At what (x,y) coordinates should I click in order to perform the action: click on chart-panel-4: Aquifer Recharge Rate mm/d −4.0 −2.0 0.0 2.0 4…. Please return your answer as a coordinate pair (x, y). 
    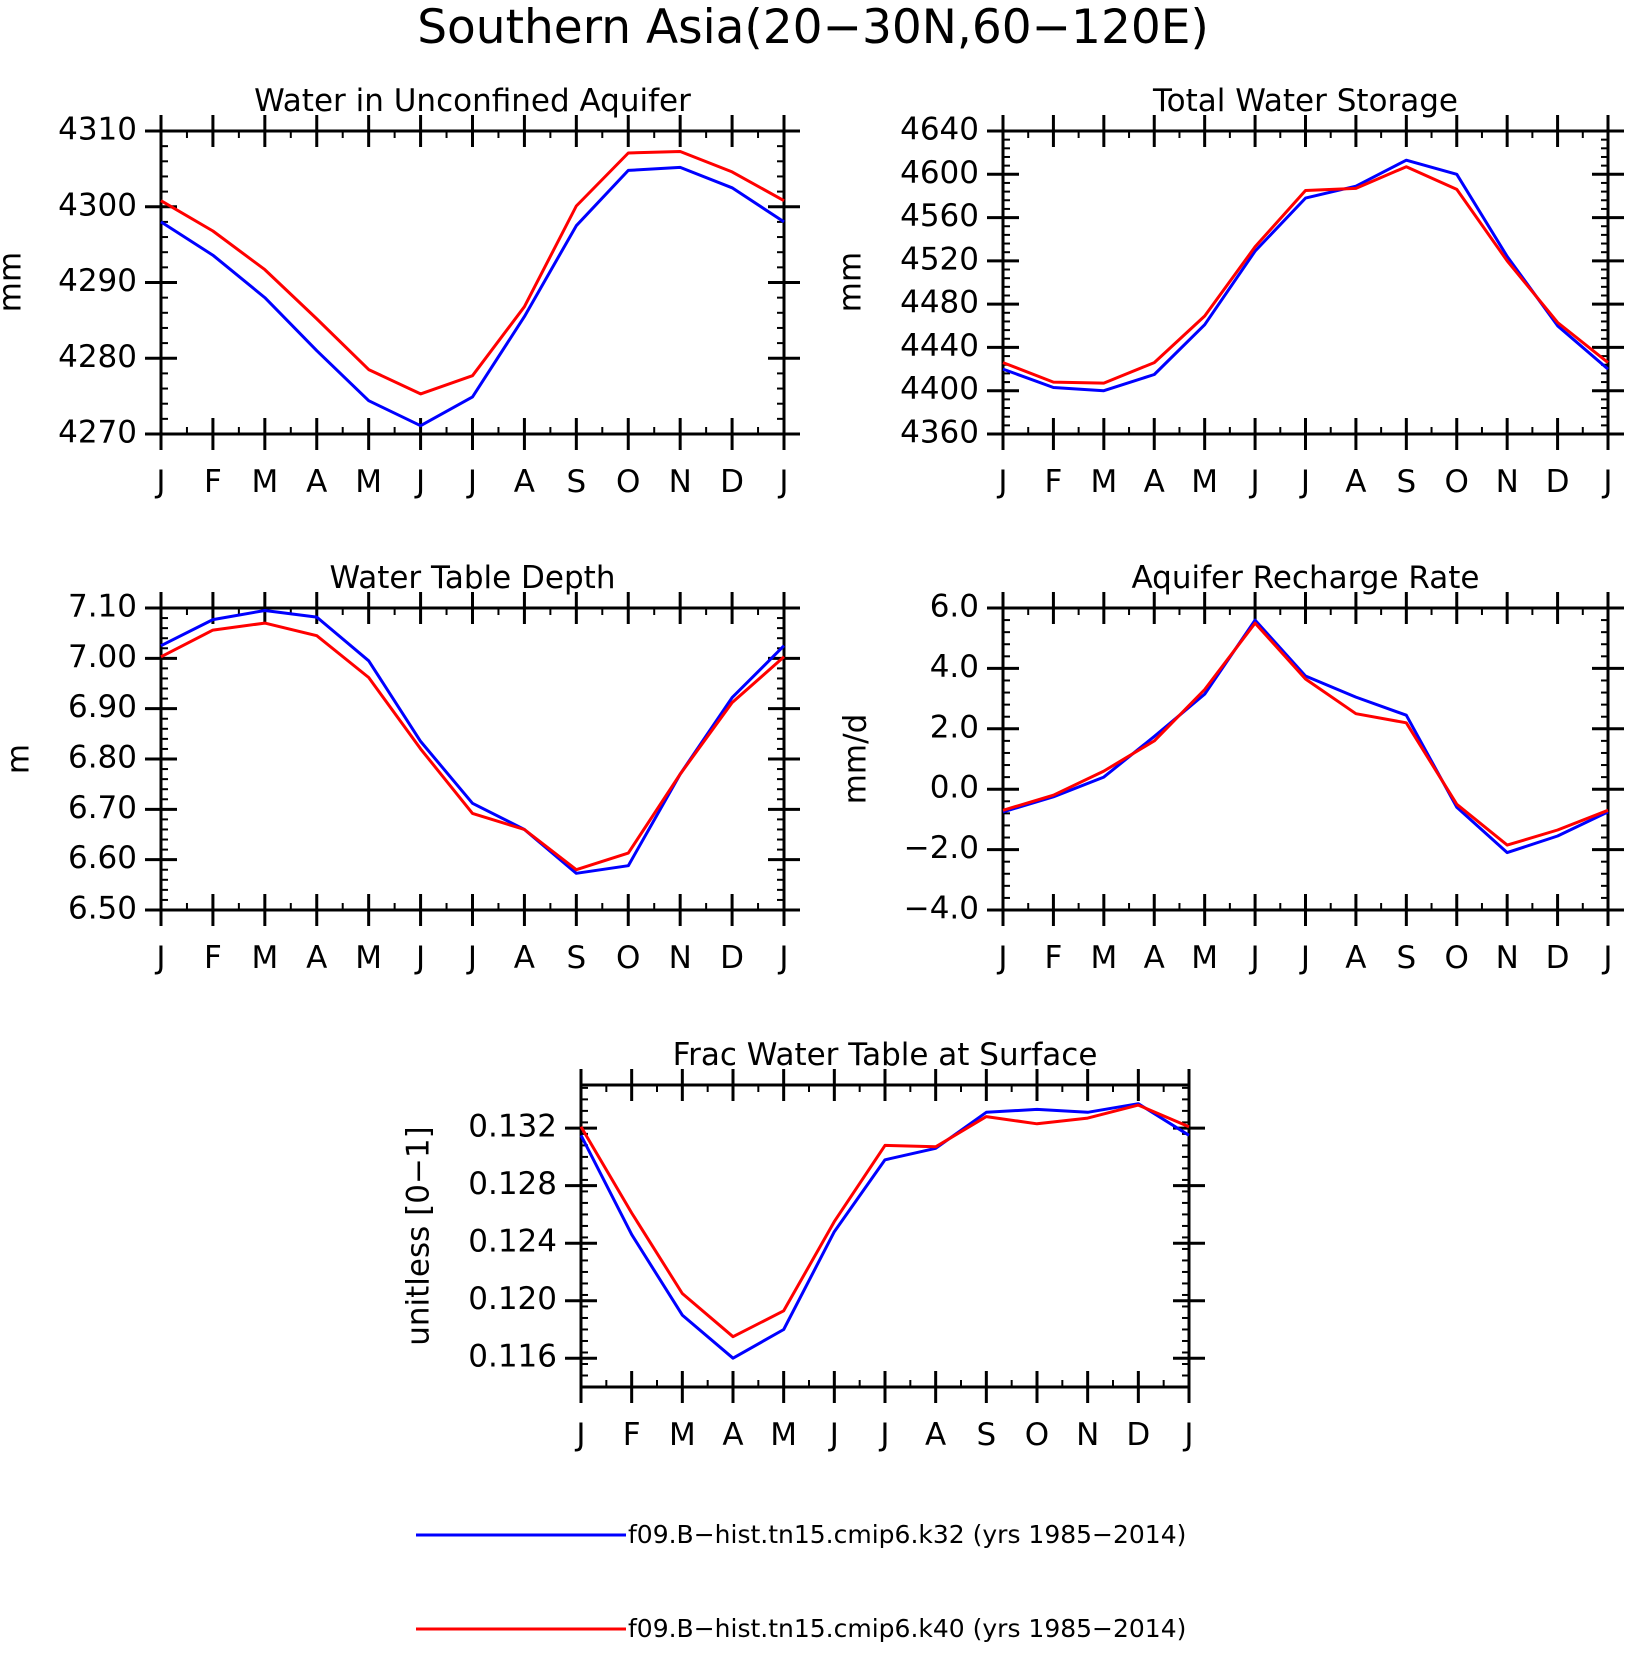
    Looking at the image, I should click on (1231, 768).